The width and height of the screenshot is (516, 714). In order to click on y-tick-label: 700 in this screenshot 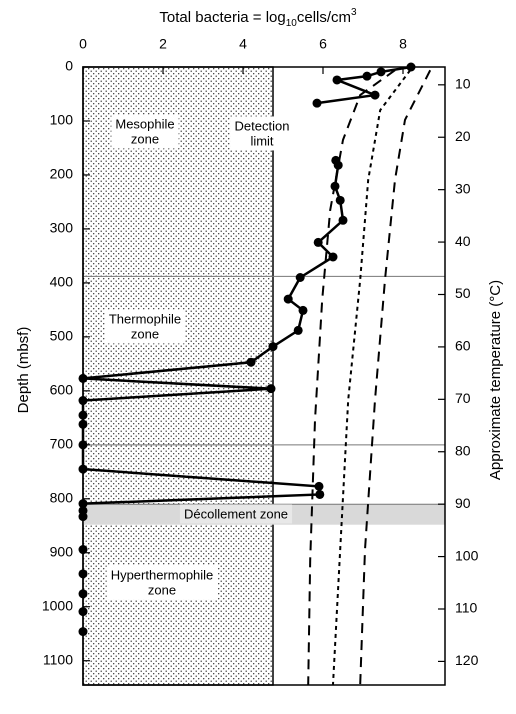, I will do `click(62, 444)`.